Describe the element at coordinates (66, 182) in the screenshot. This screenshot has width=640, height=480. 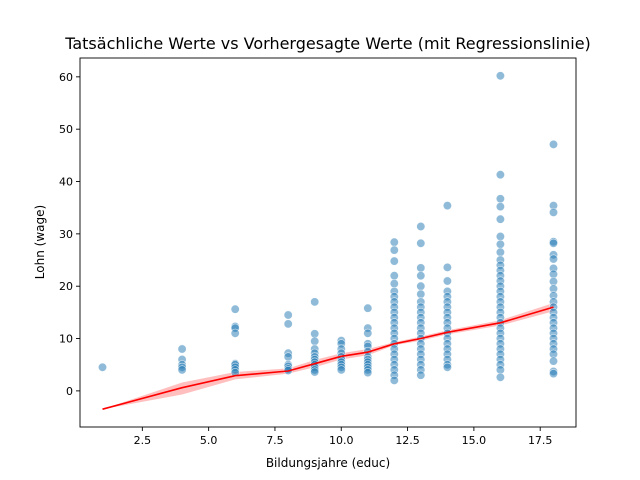
I see `y-tick-label: 40` at that location.